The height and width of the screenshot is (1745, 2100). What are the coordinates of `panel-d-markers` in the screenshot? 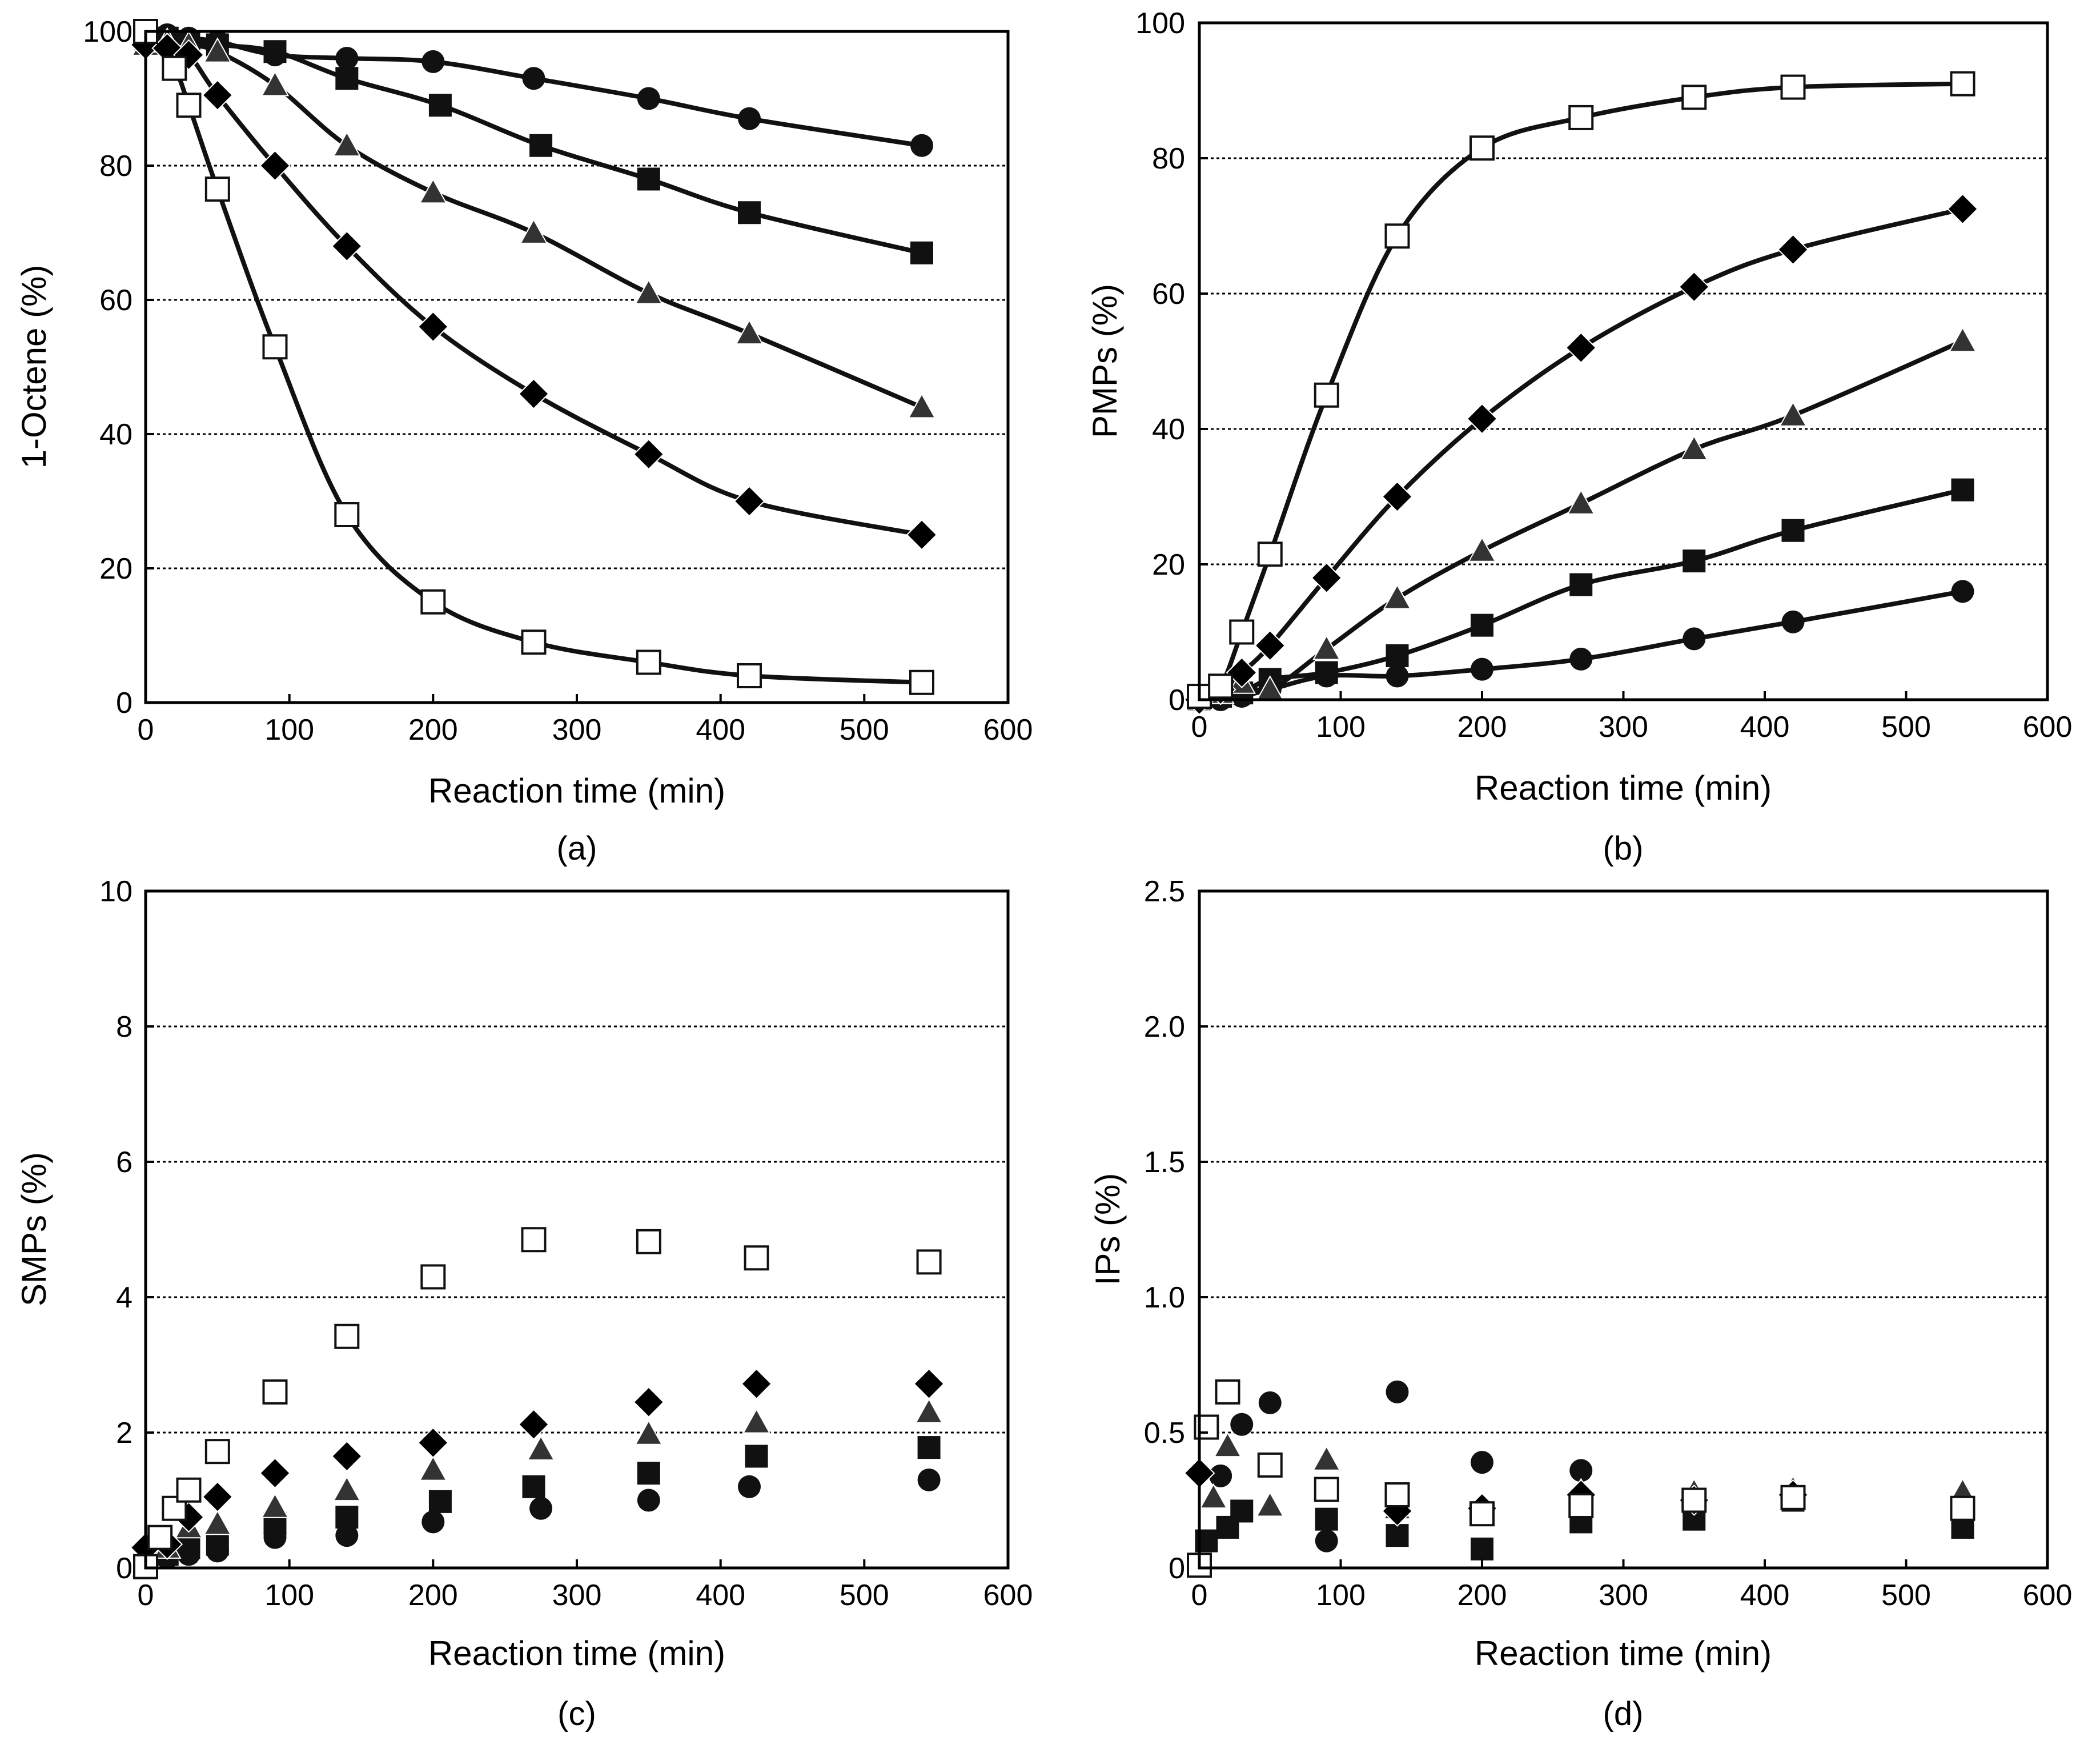 It's located at (1580, 1479).